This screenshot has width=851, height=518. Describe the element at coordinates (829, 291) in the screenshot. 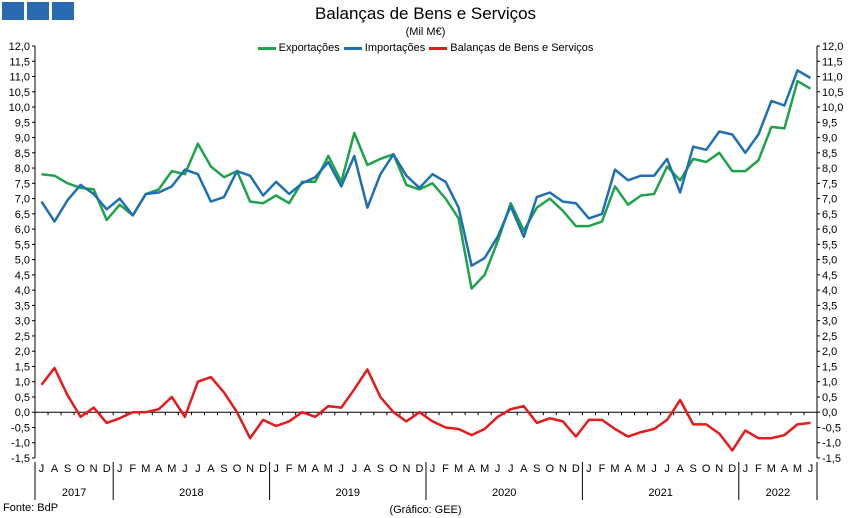

I see `y-tick-label-right: 4,0` at that location.